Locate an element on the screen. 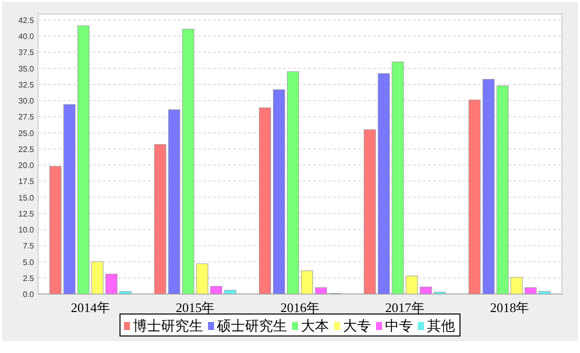 This screenshot has height=353, width=580. x-tick-label: 2015年 is located at coordinates (195, 307).